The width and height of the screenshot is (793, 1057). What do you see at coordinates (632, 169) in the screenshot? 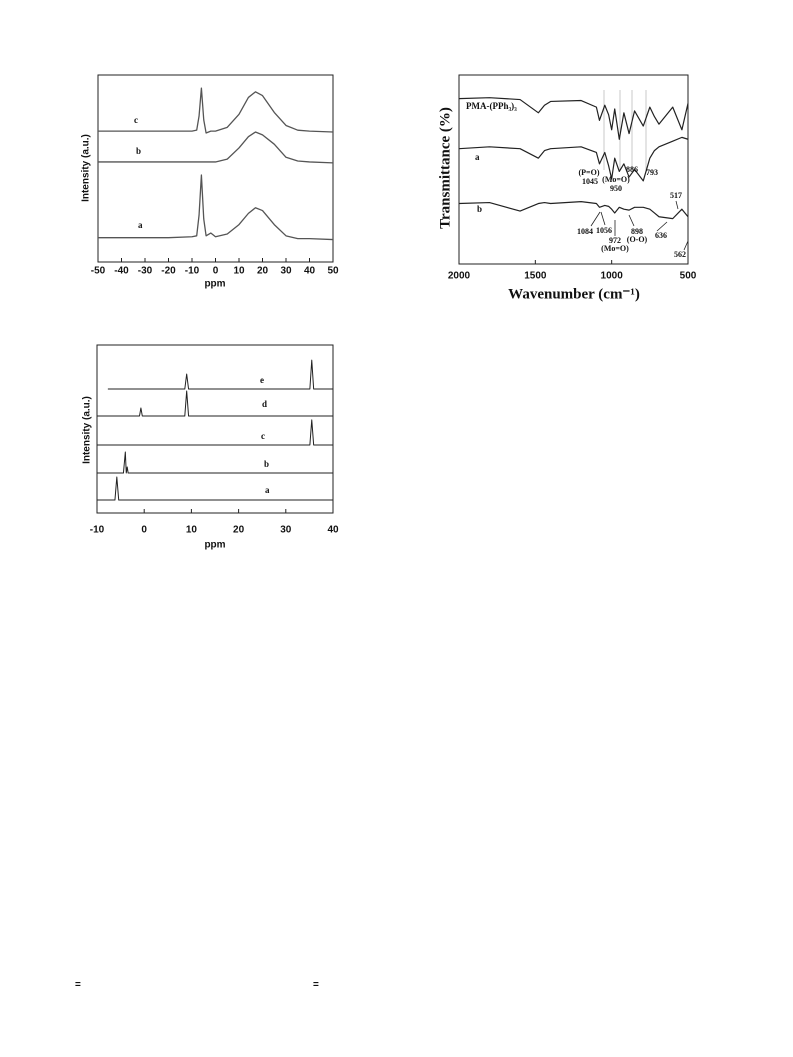
I see `peak-annotation: 886` at bounding box center [632, 169].